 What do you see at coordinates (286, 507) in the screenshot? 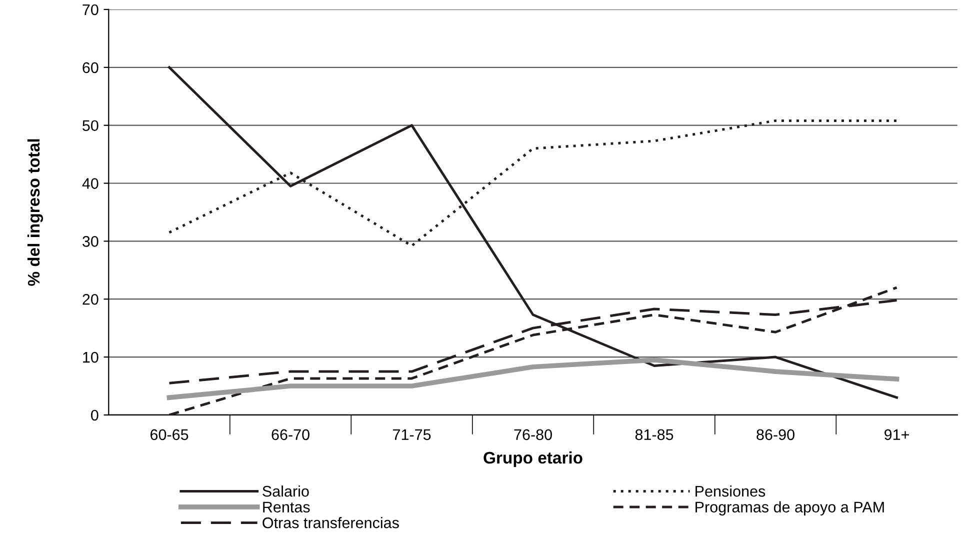
I see `legend-label: Rentas` at bounding box center [286, 507].